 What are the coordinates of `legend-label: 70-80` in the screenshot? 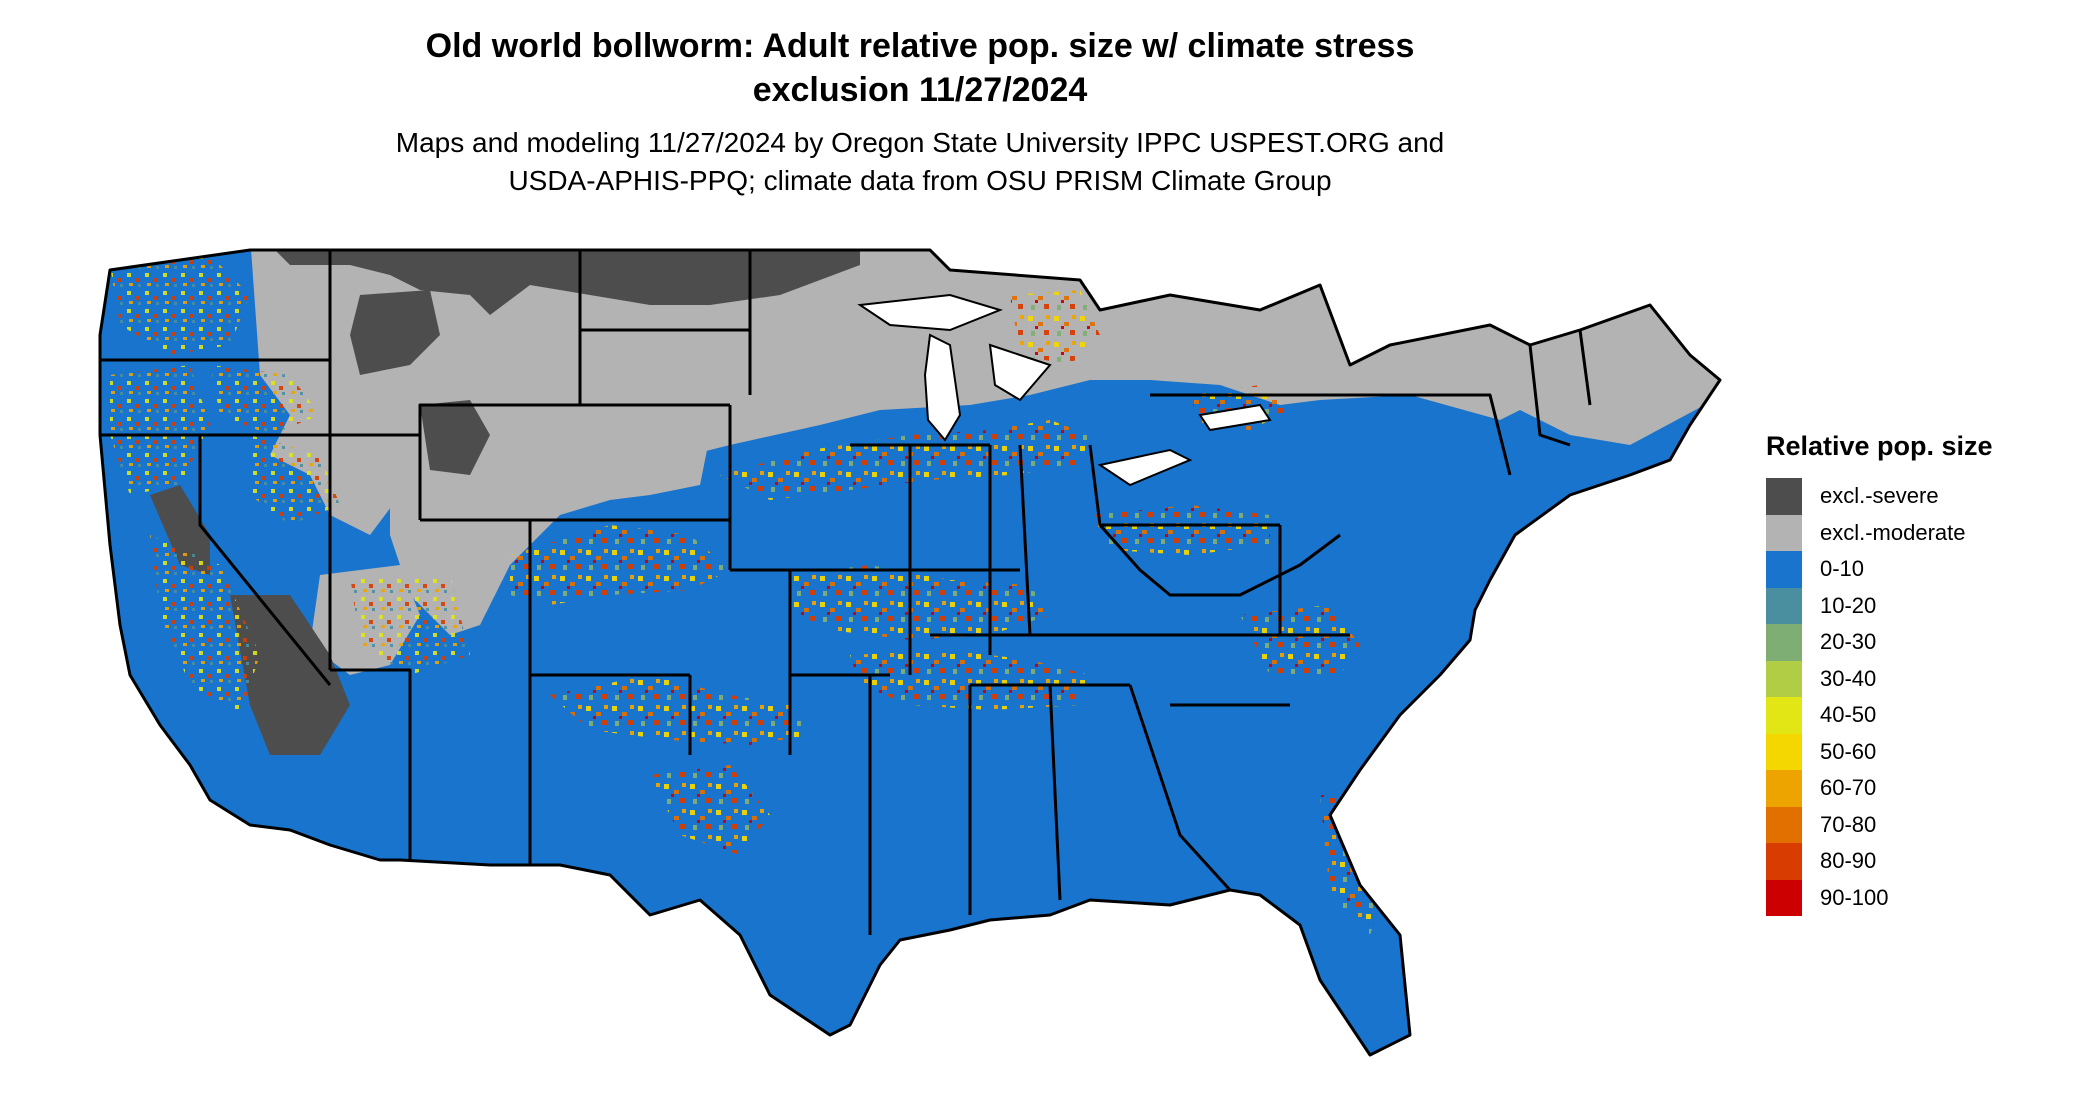 It's located at (1848, 824).